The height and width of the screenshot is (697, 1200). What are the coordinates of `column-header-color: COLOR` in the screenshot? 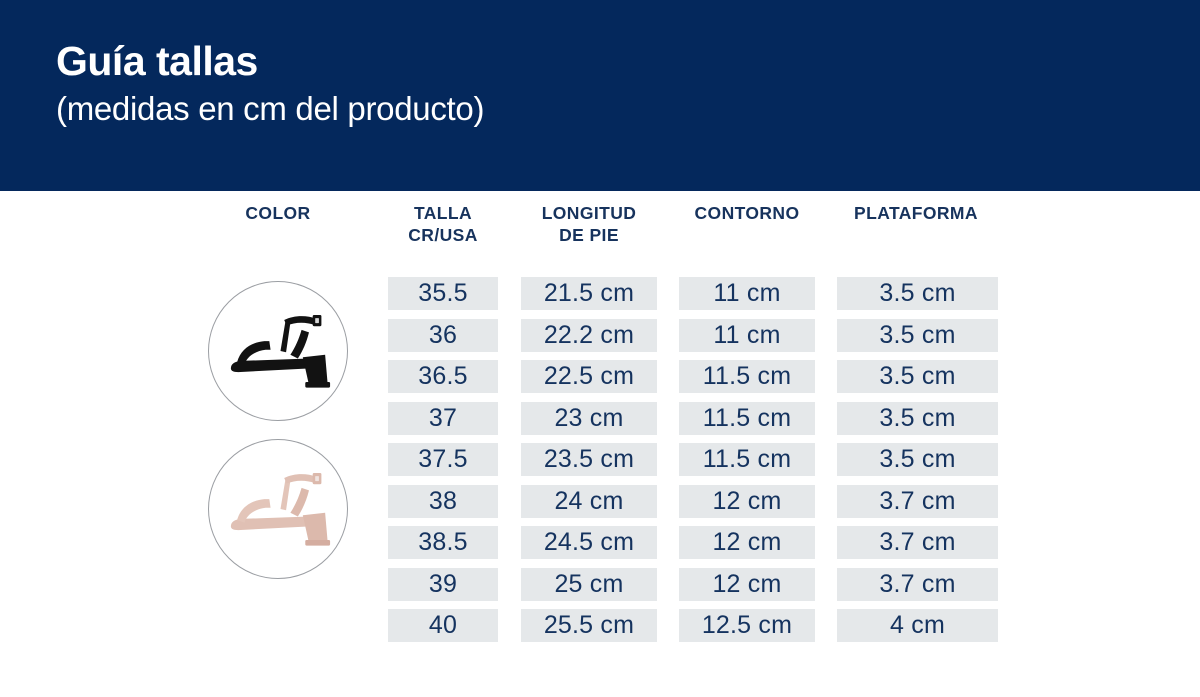 It's located at (278, 213).